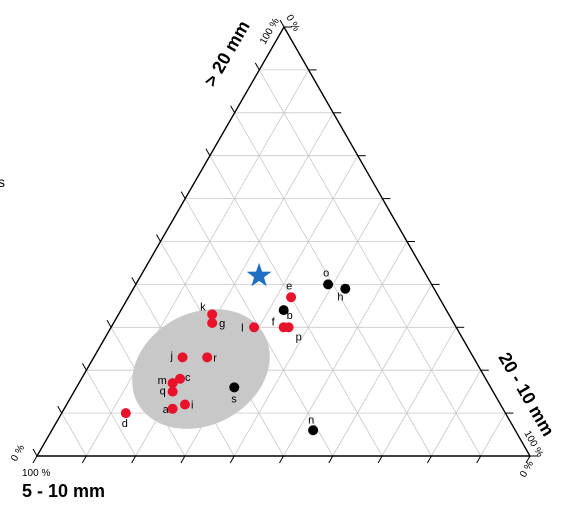  I want to click on data-point: j, so click(179, 356).